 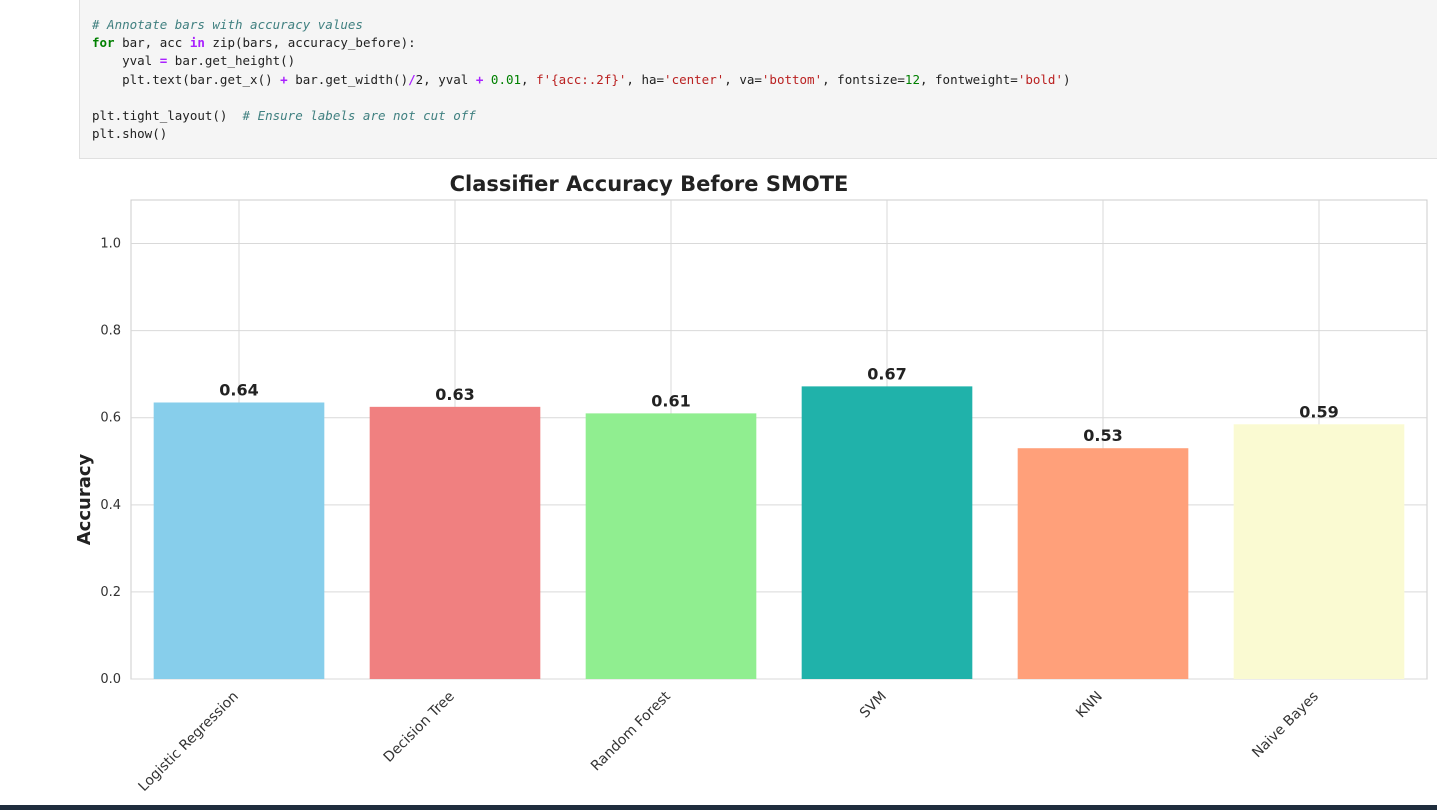 I want to click on code-token: bar.get_height(), so click(x=231, y=61).